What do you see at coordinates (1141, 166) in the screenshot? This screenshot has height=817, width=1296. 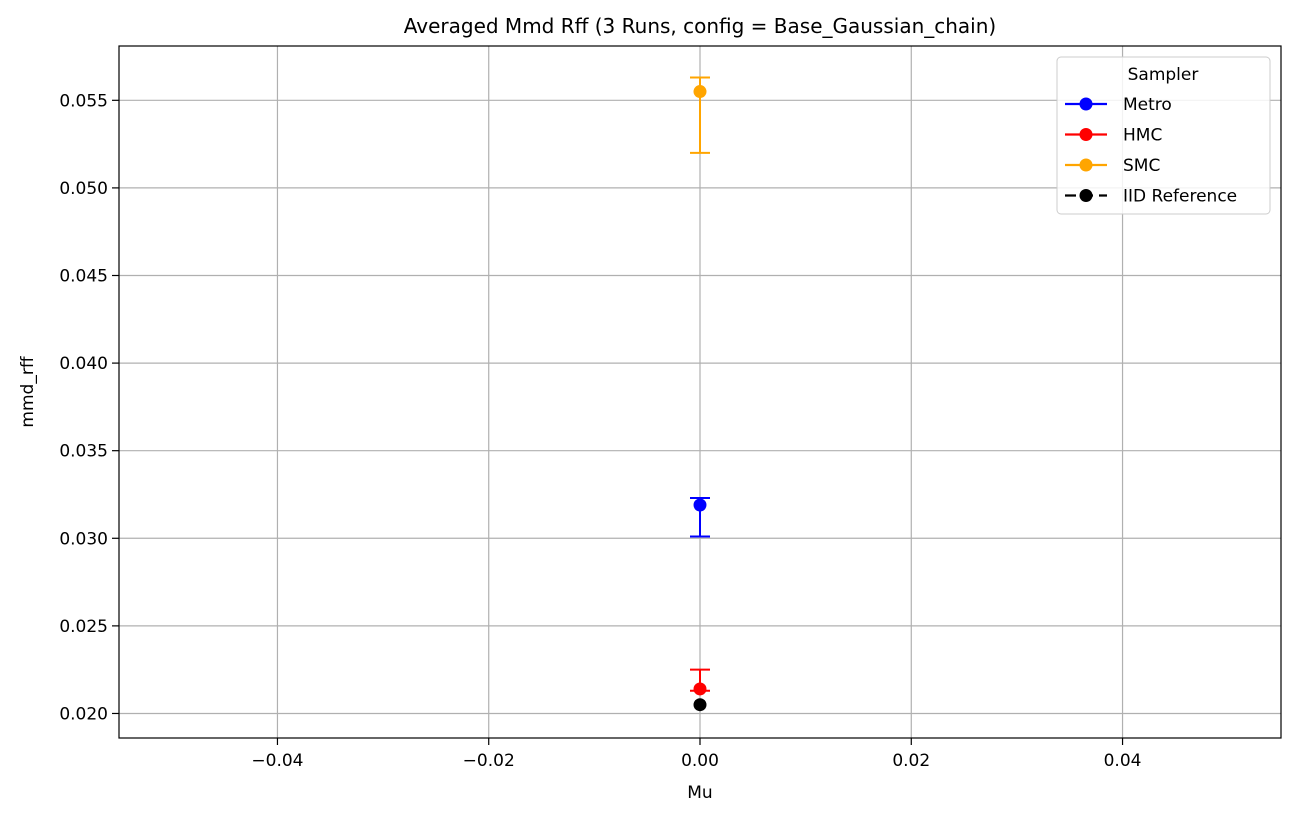 I see `legend-label: SMC` at bounding box center [1141, 166].